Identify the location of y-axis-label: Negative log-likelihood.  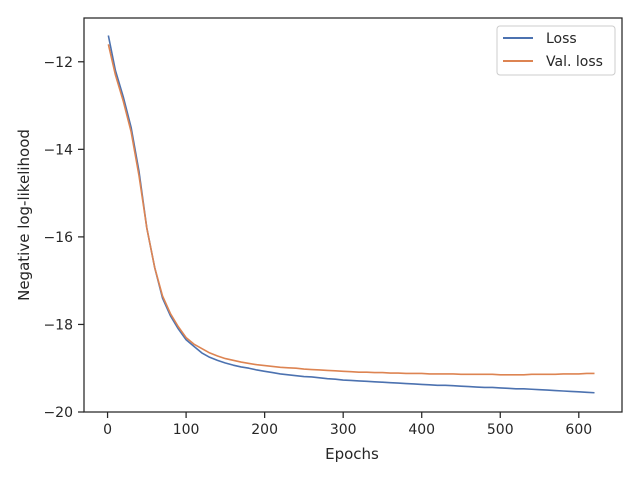
(24, 215).